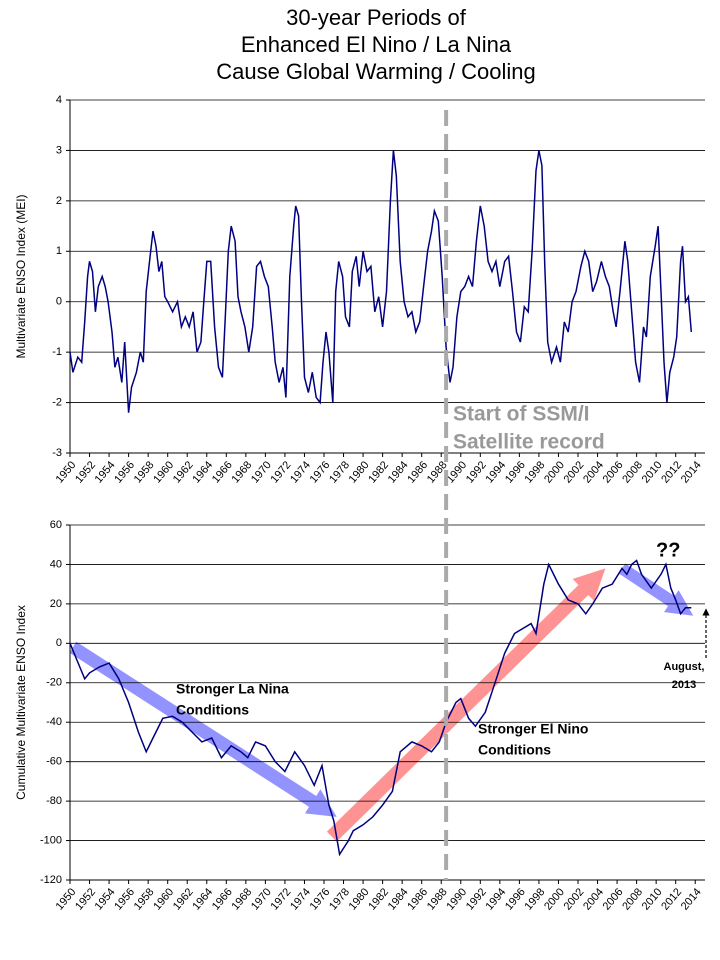  I want to click on y-tick-label: -80, so click(54, 801).